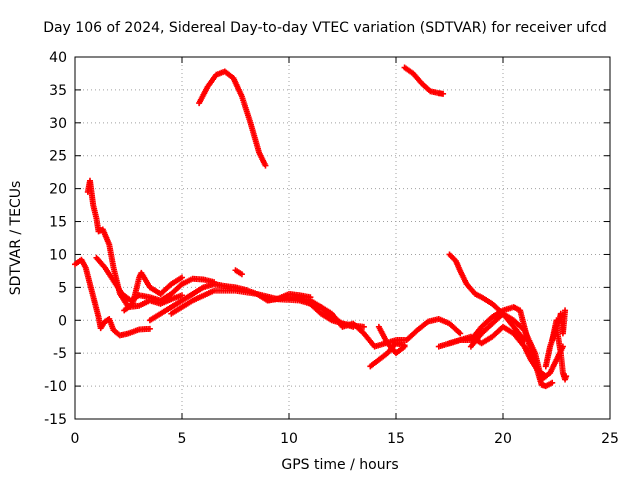  Describe the element at coordinates (58, 157) in the screenshot. I see `y-tick-label: 25` at that location.